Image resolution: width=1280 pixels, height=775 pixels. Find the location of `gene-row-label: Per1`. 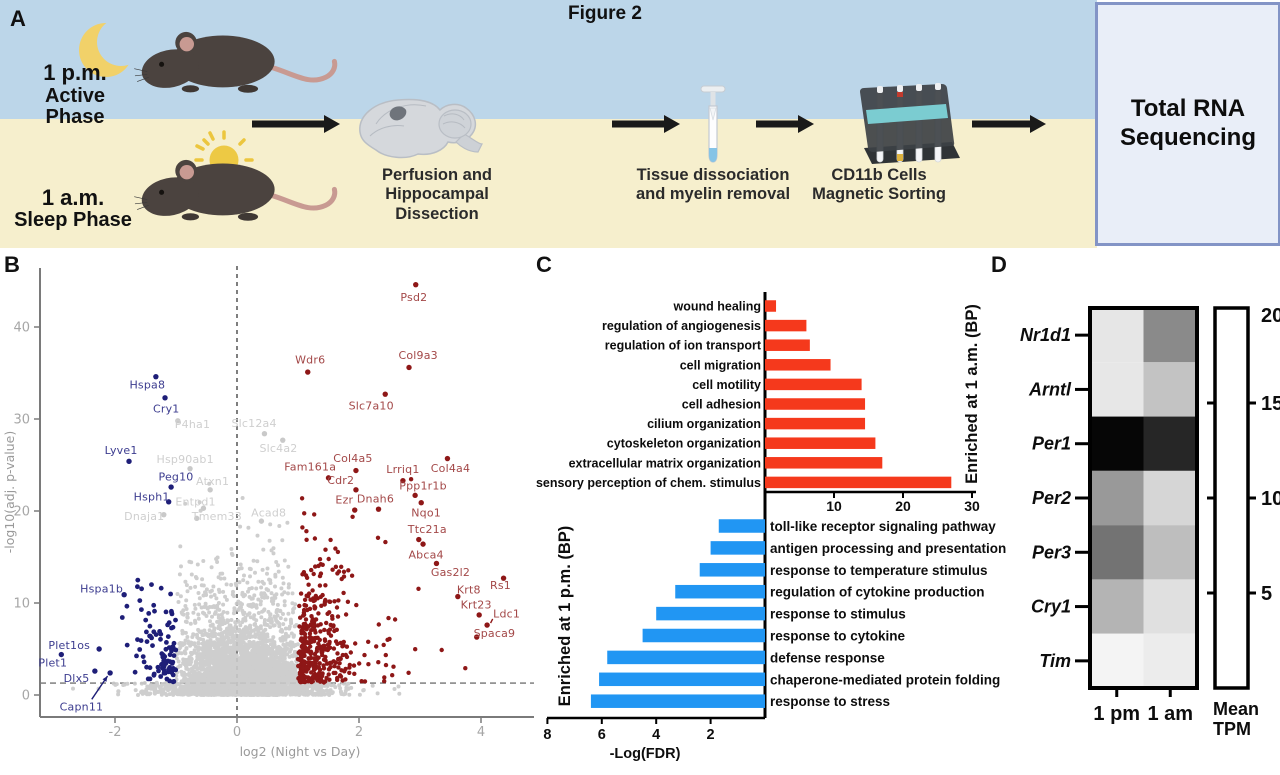

gene-row-label: Per1 is located at coordinates (1051, 444).